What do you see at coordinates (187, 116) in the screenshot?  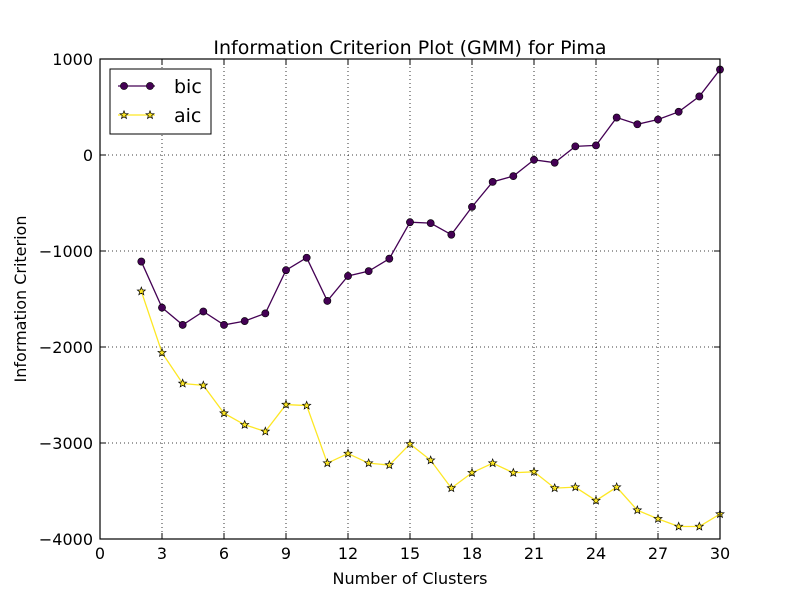 I see `legend-label-aic: aic` at bounding box center [187, 116].